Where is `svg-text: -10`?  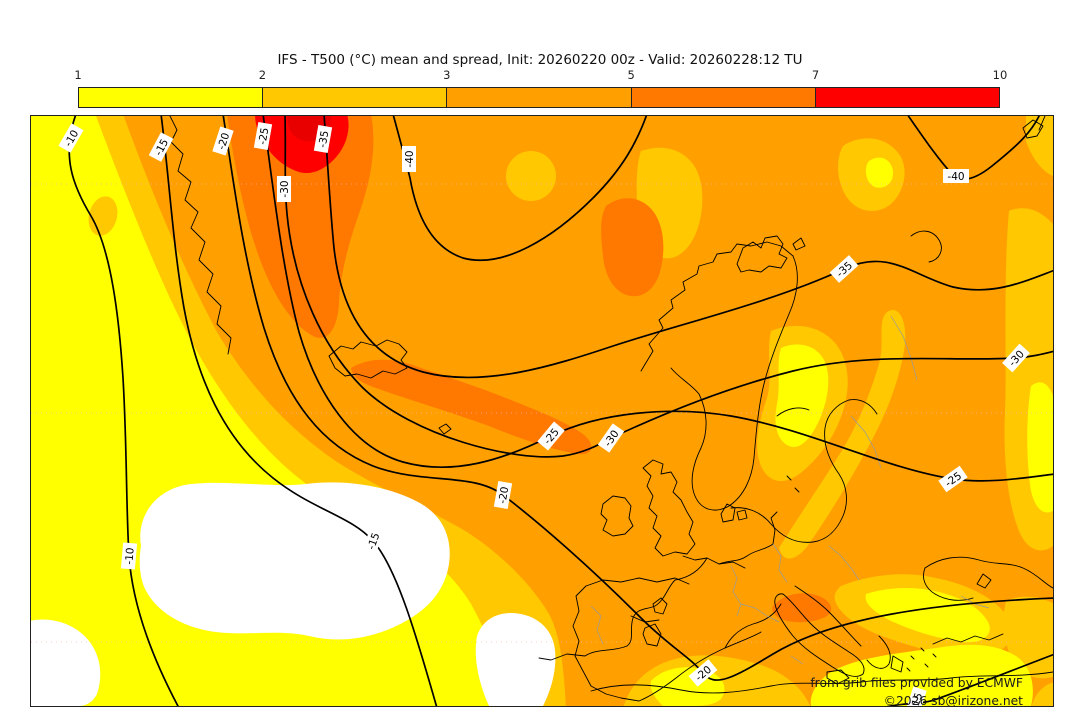
svg-text: -10 is located at coordinates (129, 556).